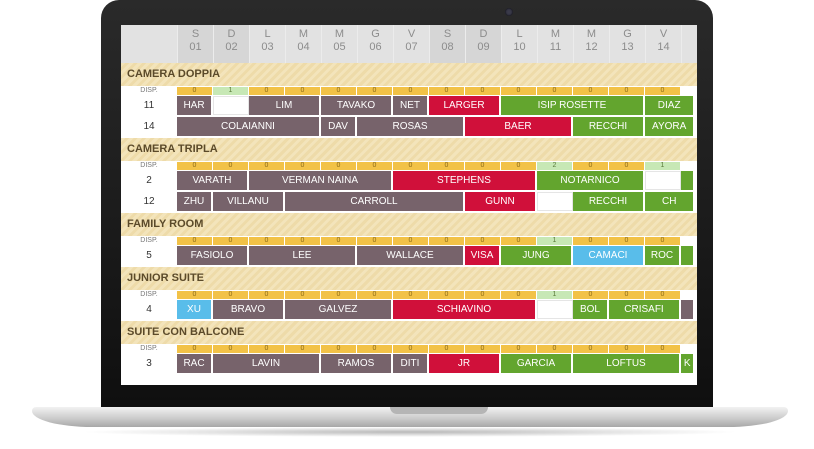 This screenshot has width=814, height=449. I want to click on day-column-header: D 02, so click(231, 44).